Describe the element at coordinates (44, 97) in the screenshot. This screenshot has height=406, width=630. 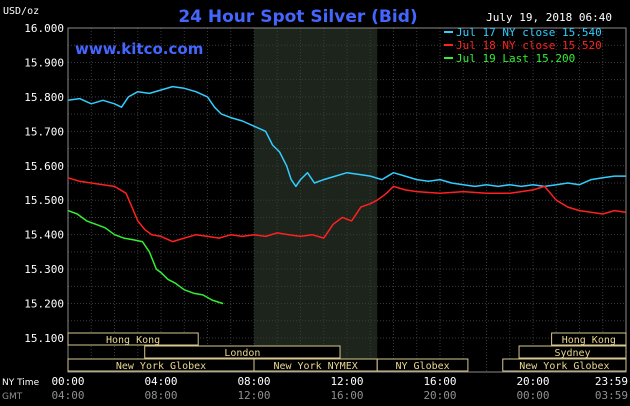
I see `y-tick-label: 15.800` at that location.